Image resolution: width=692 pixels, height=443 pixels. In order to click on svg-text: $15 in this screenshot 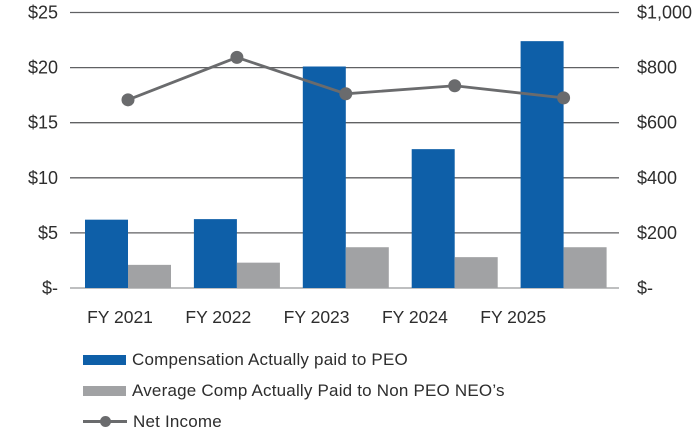, I will do `click(43, 123)`.